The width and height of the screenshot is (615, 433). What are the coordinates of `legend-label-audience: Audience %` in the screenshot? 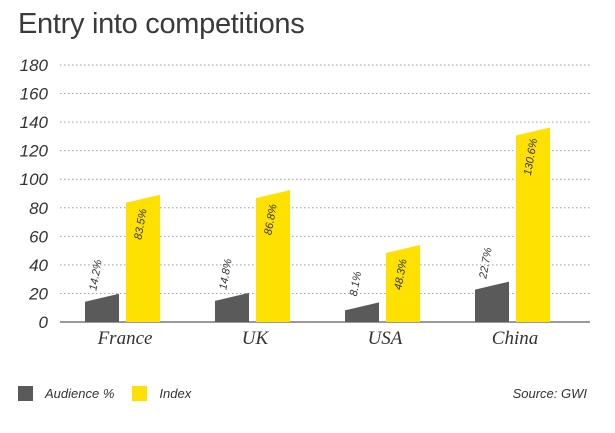 It's located at (80, 393).